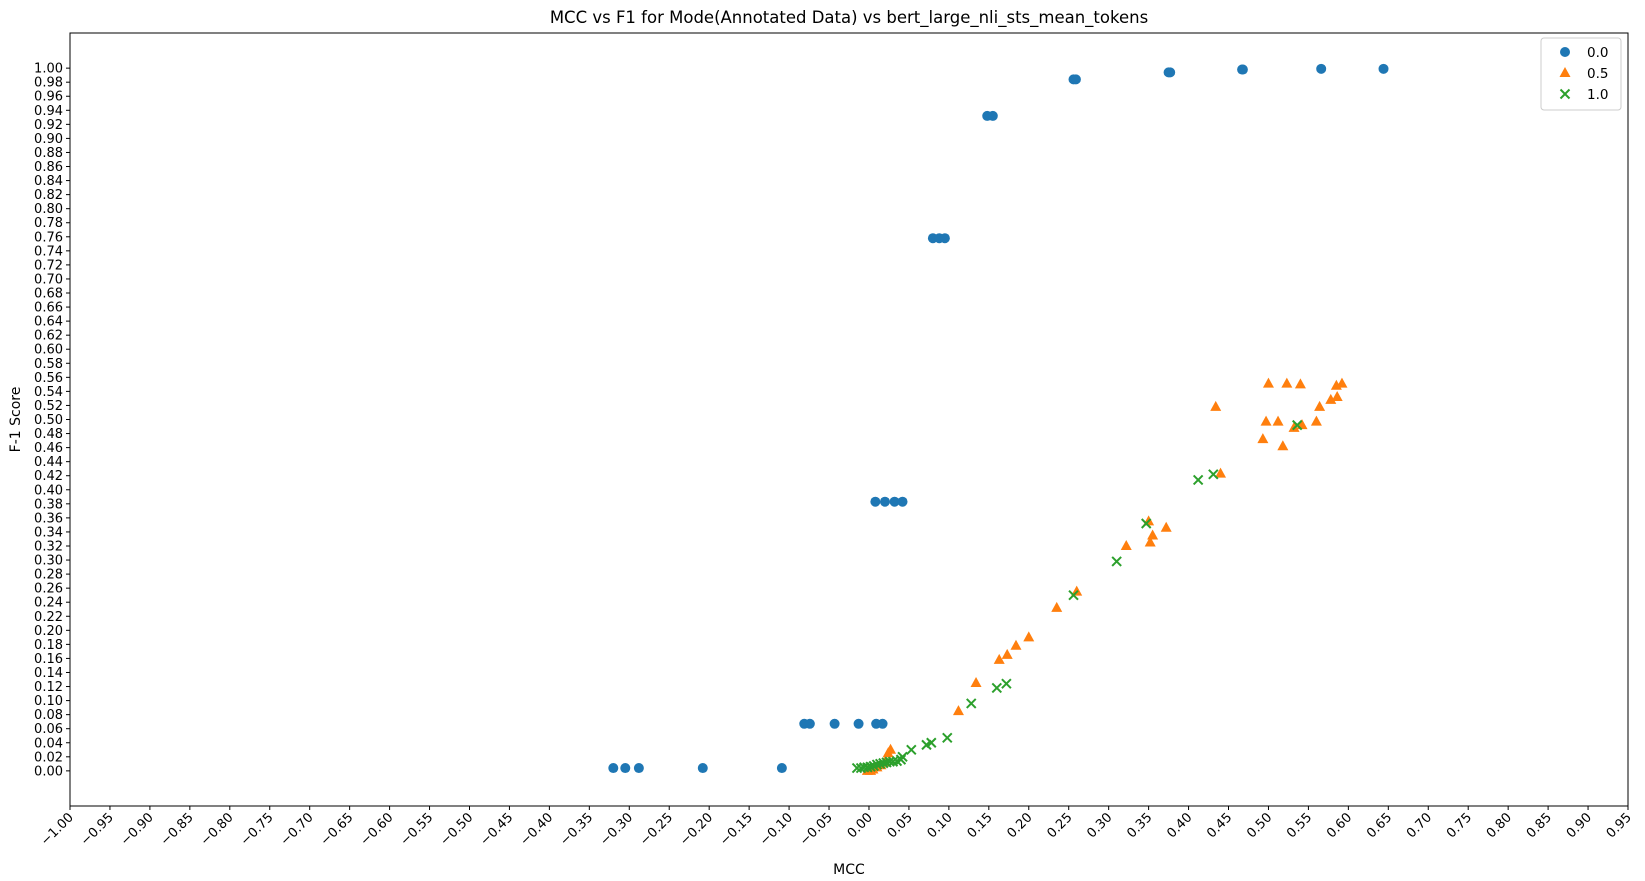  I want to click on y-tick-label: 0.58, so click(48, 364).